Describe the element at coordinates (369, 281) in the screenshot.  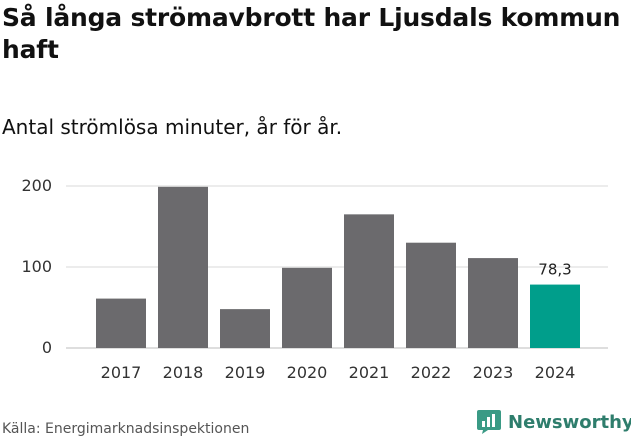
I see `bar-2021` at that location.